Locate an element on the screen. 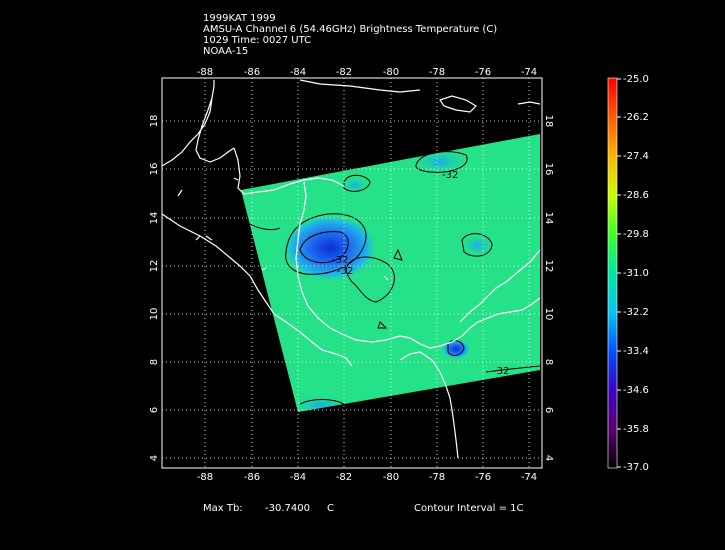 Image resolution: width=725 pixels, height=550 pixels. coastline-nicaragua-caribbean is located at coordinates (334, 262).